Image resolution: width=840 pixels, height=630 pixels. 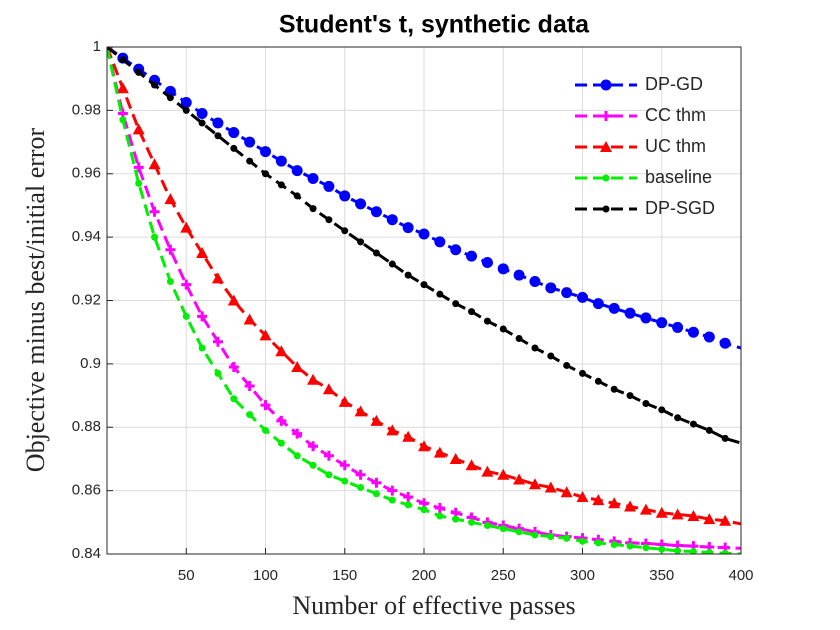 I want to click on y-tick-label: 0.88, so click(x=86, y=426).